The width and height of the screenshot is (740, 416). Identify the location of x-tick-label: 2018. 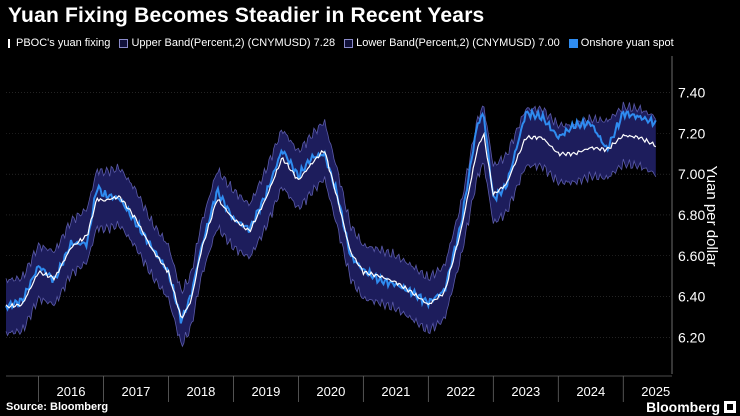
(200, 391).